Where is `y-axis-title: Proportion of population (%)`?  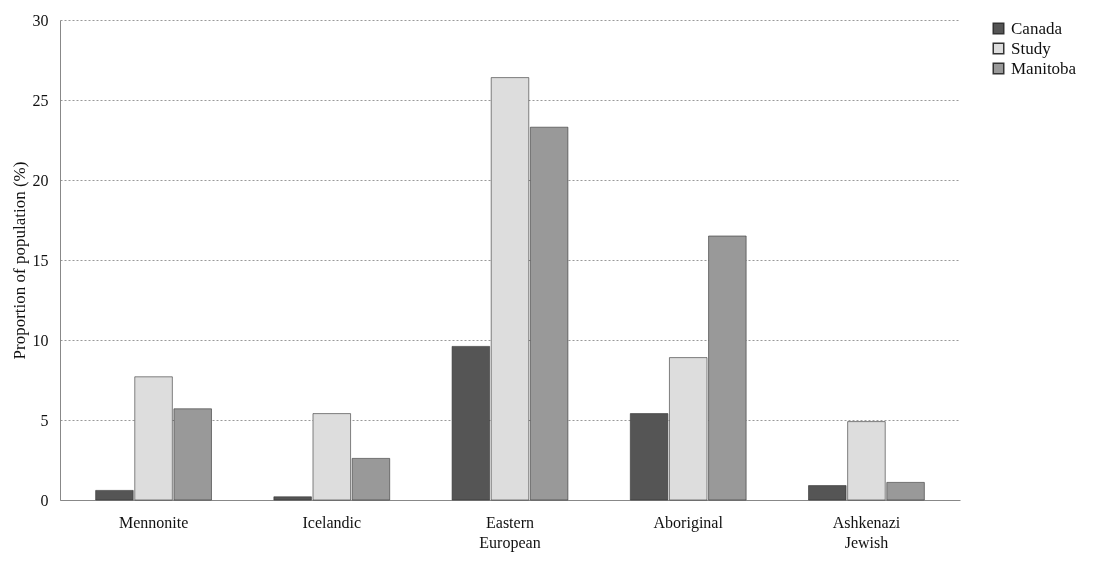 y-axis-title: Proportion of population (%) is located at coordinates (19, 260).